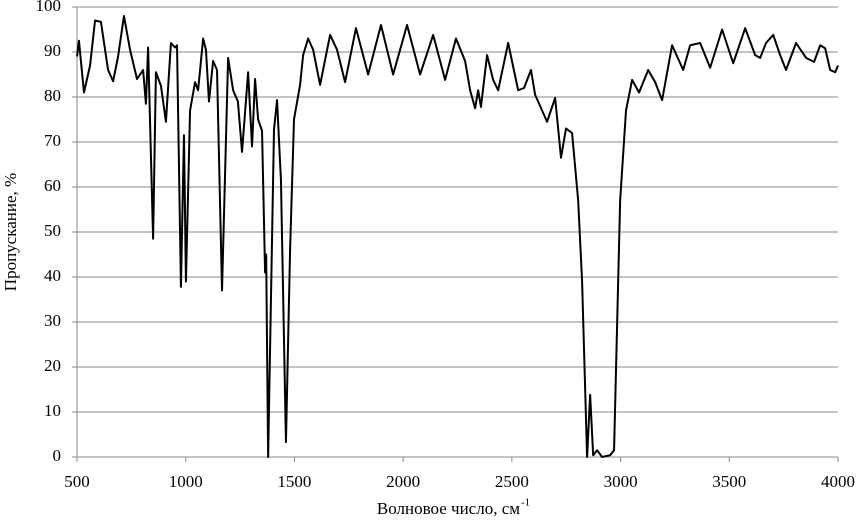 The height and width of the screenshot is (522, 861). Describe the element at coordinates (52, 95) in the screenshot. I see `y-tick-label: 80` at that location.